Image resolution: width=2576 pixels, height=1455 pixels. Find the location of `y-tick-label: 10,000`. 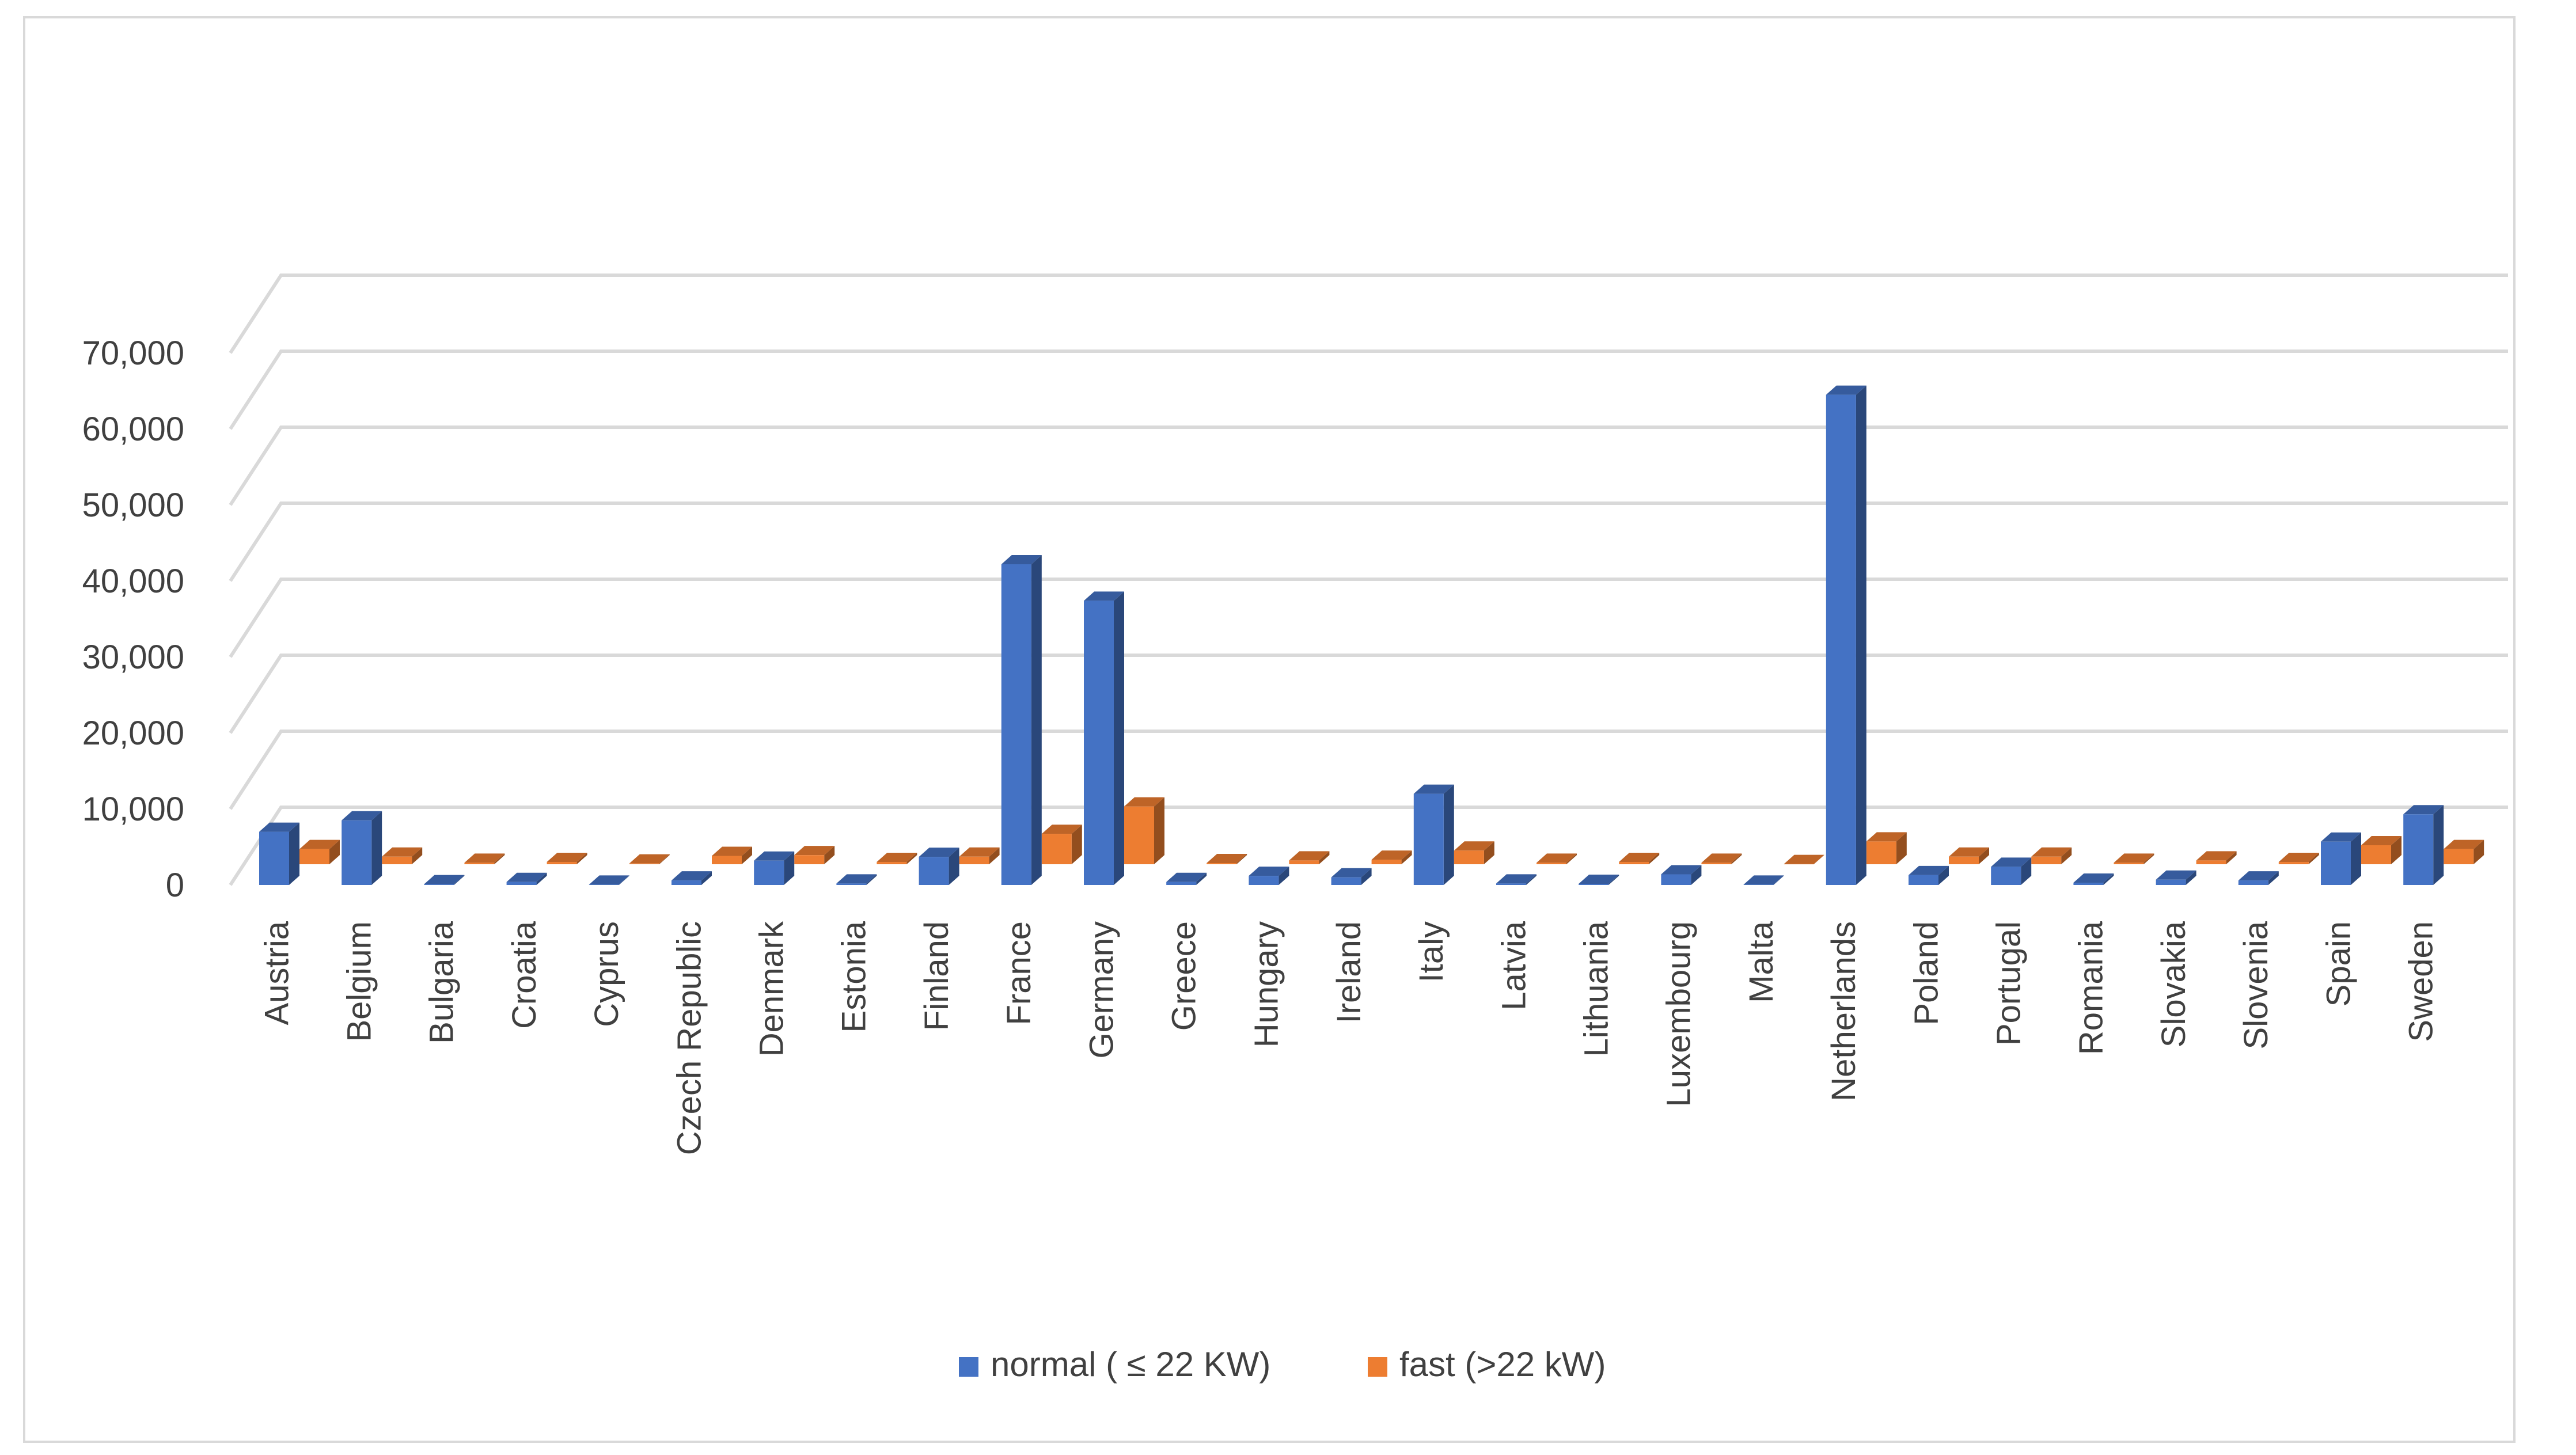

y-tick-label: 10,000 is located at coordinates (133, 810).